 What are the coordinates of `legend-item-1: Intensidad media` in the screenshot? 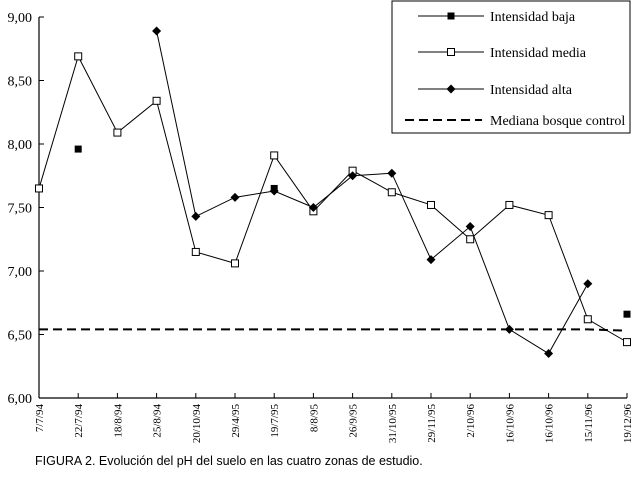 It's located at (502, 53).